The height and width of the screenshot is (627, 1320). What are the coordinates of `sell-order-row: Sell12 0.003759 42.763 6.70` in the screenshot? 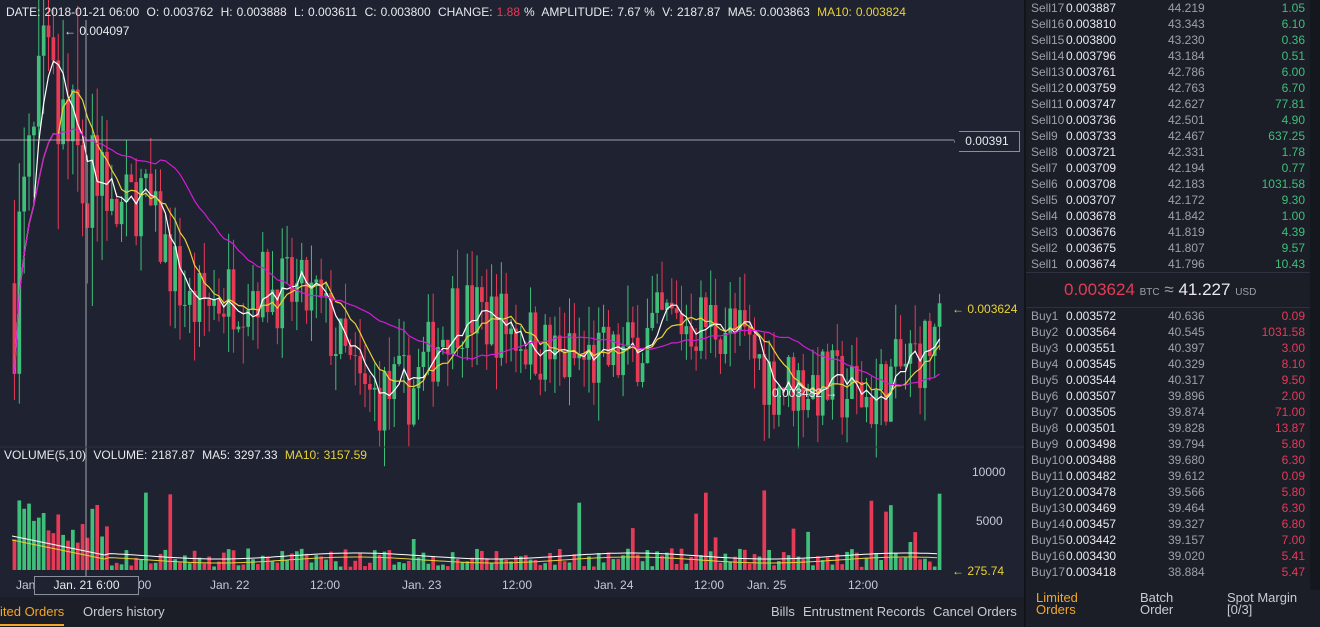 It's located at (1168, 88).